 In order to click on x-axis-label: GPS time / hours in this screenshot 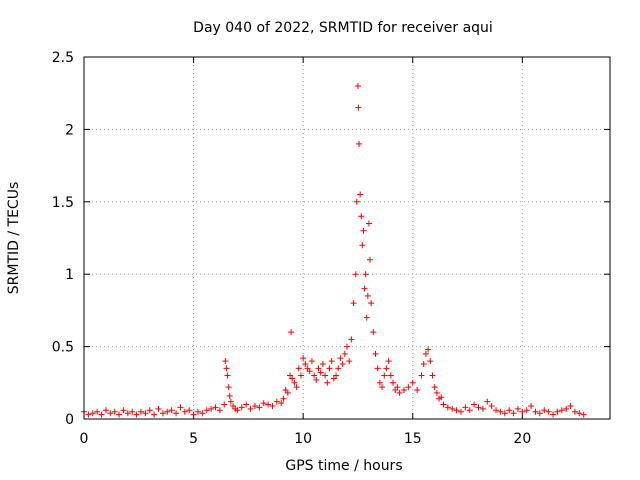, I will do `click(343, 466)`.